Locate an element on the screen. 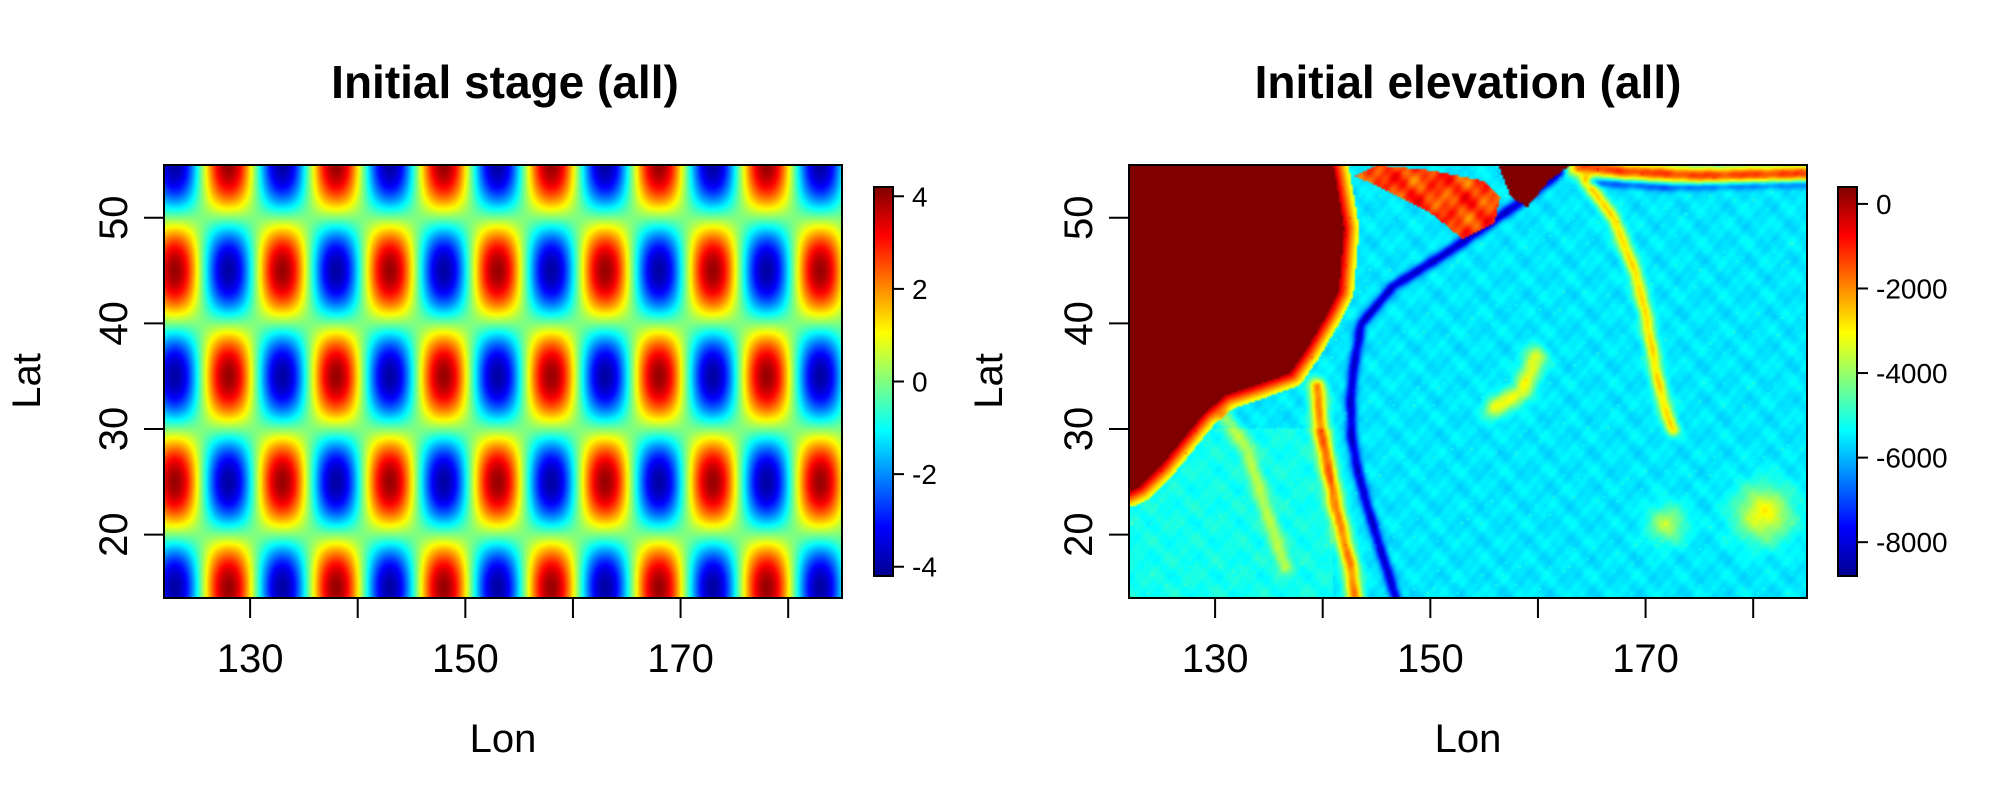 This screenshot has height=800, width=2000. colorbar-tick-label: -8000 is located at coordinates (1912, 542).